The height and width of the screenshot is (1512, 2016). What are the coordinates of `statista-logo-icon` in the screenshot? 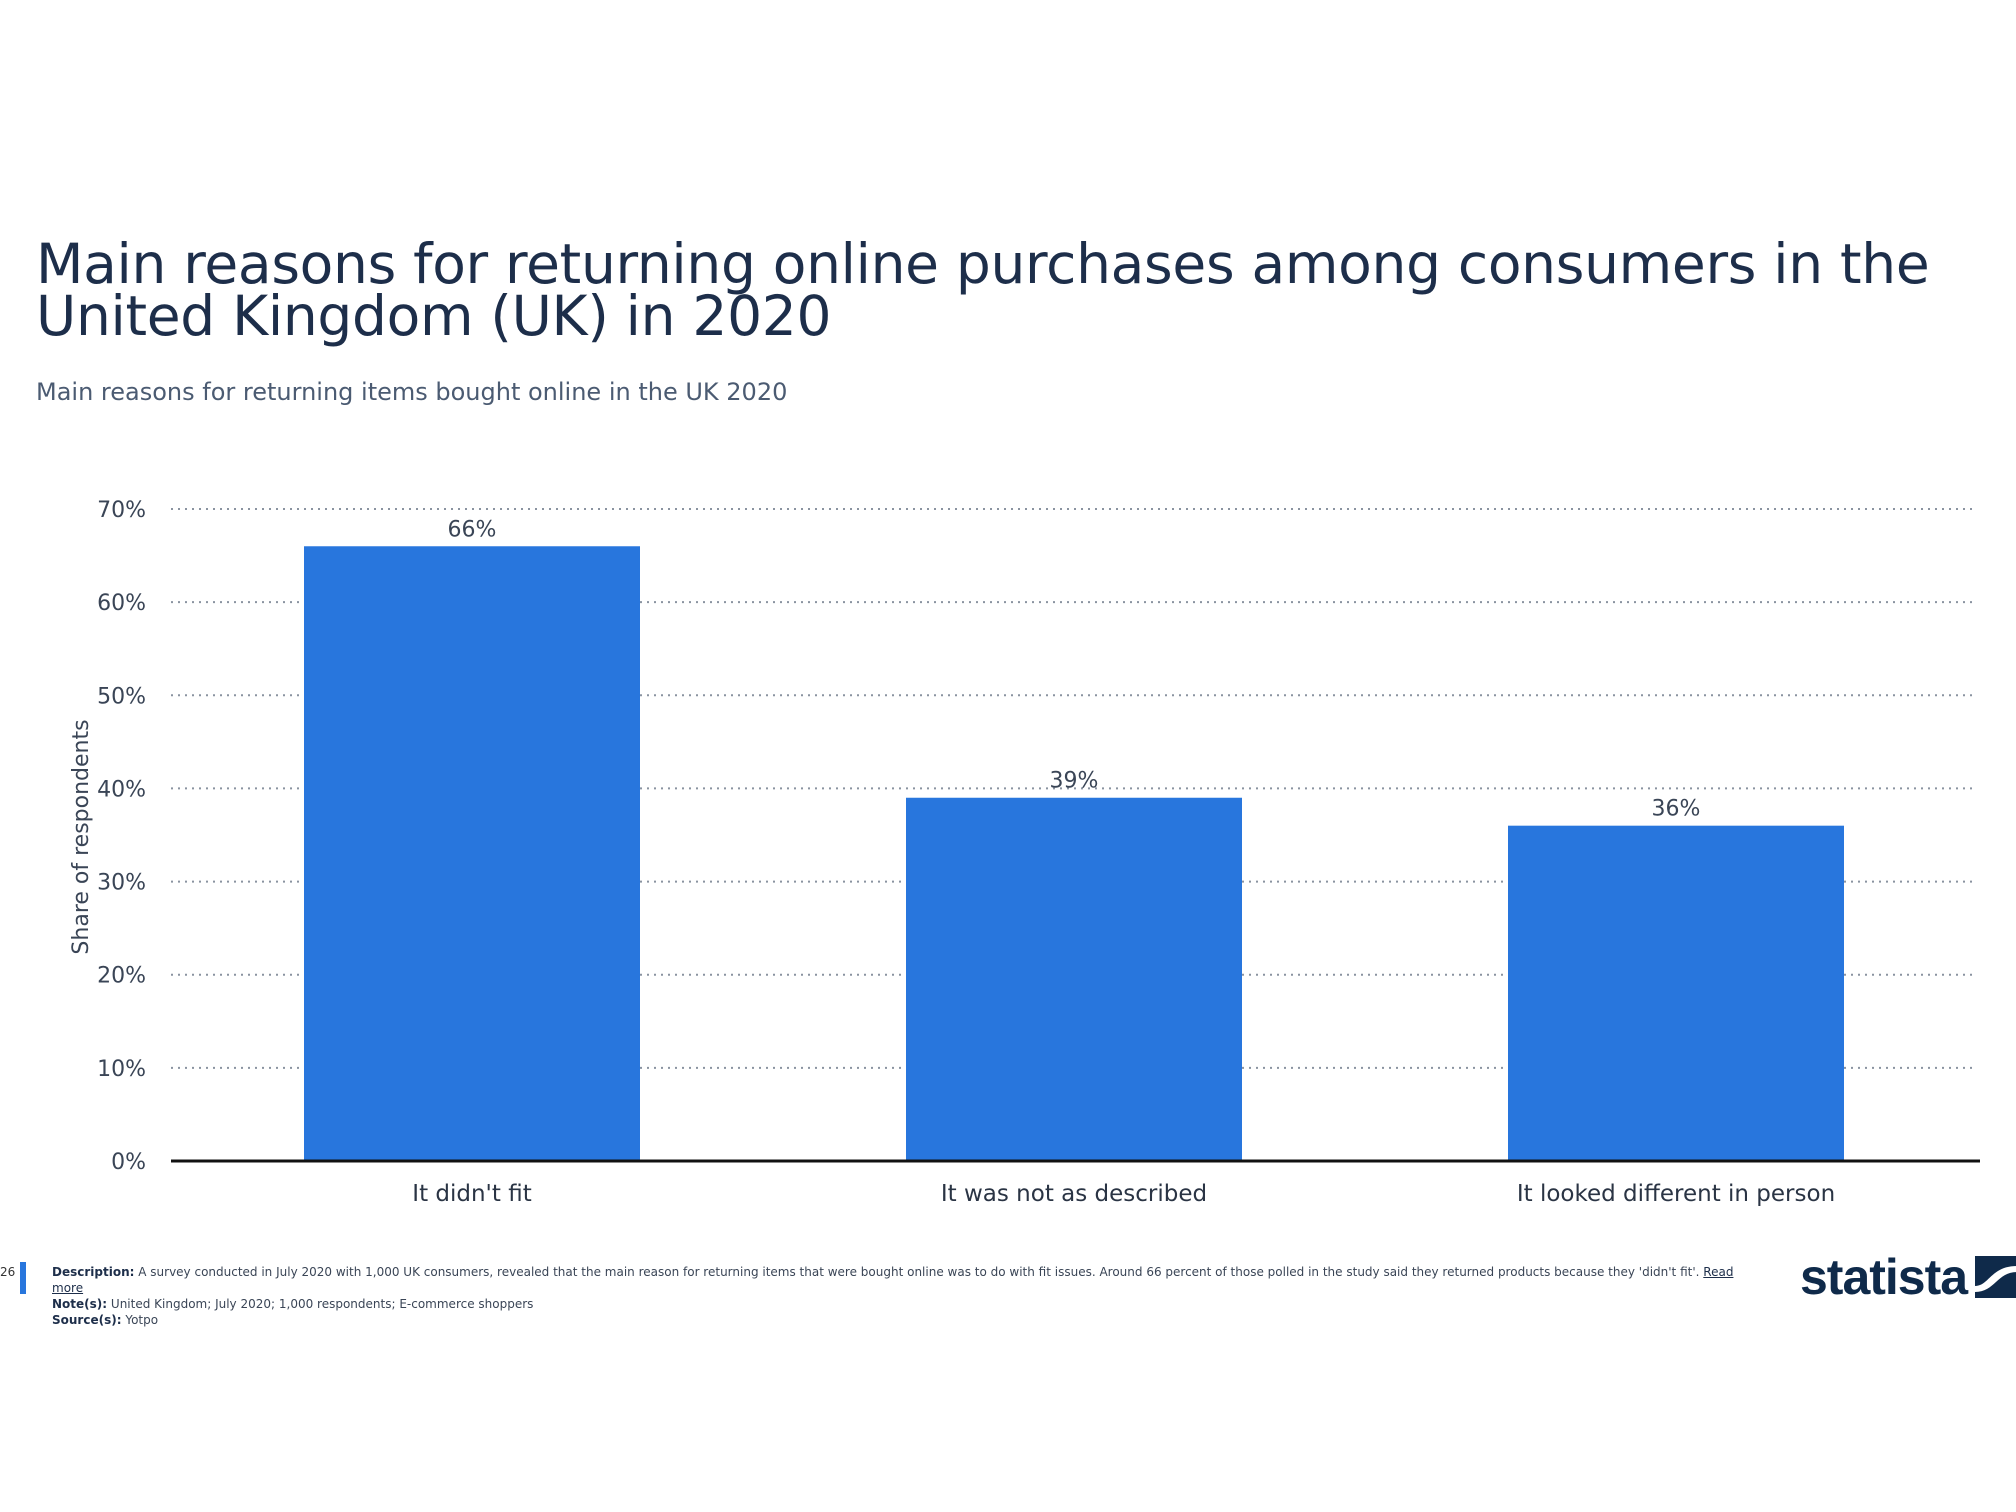 It's located at (1995, 1277).